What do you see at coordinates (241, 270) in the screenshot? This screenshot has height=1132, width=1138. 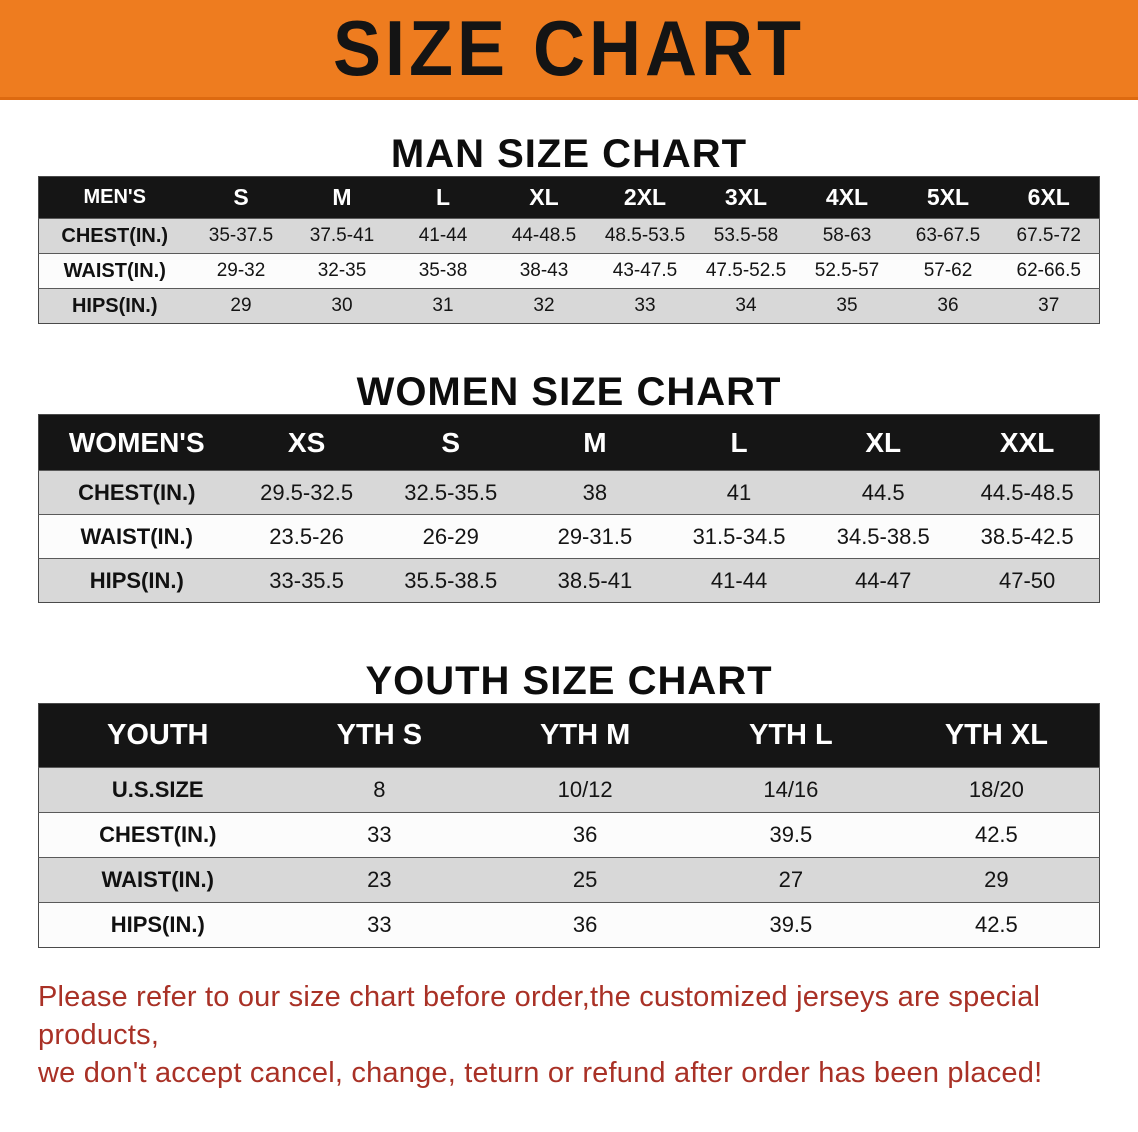 I see `value-cell: 29-32` at bounding box center [241, 270].